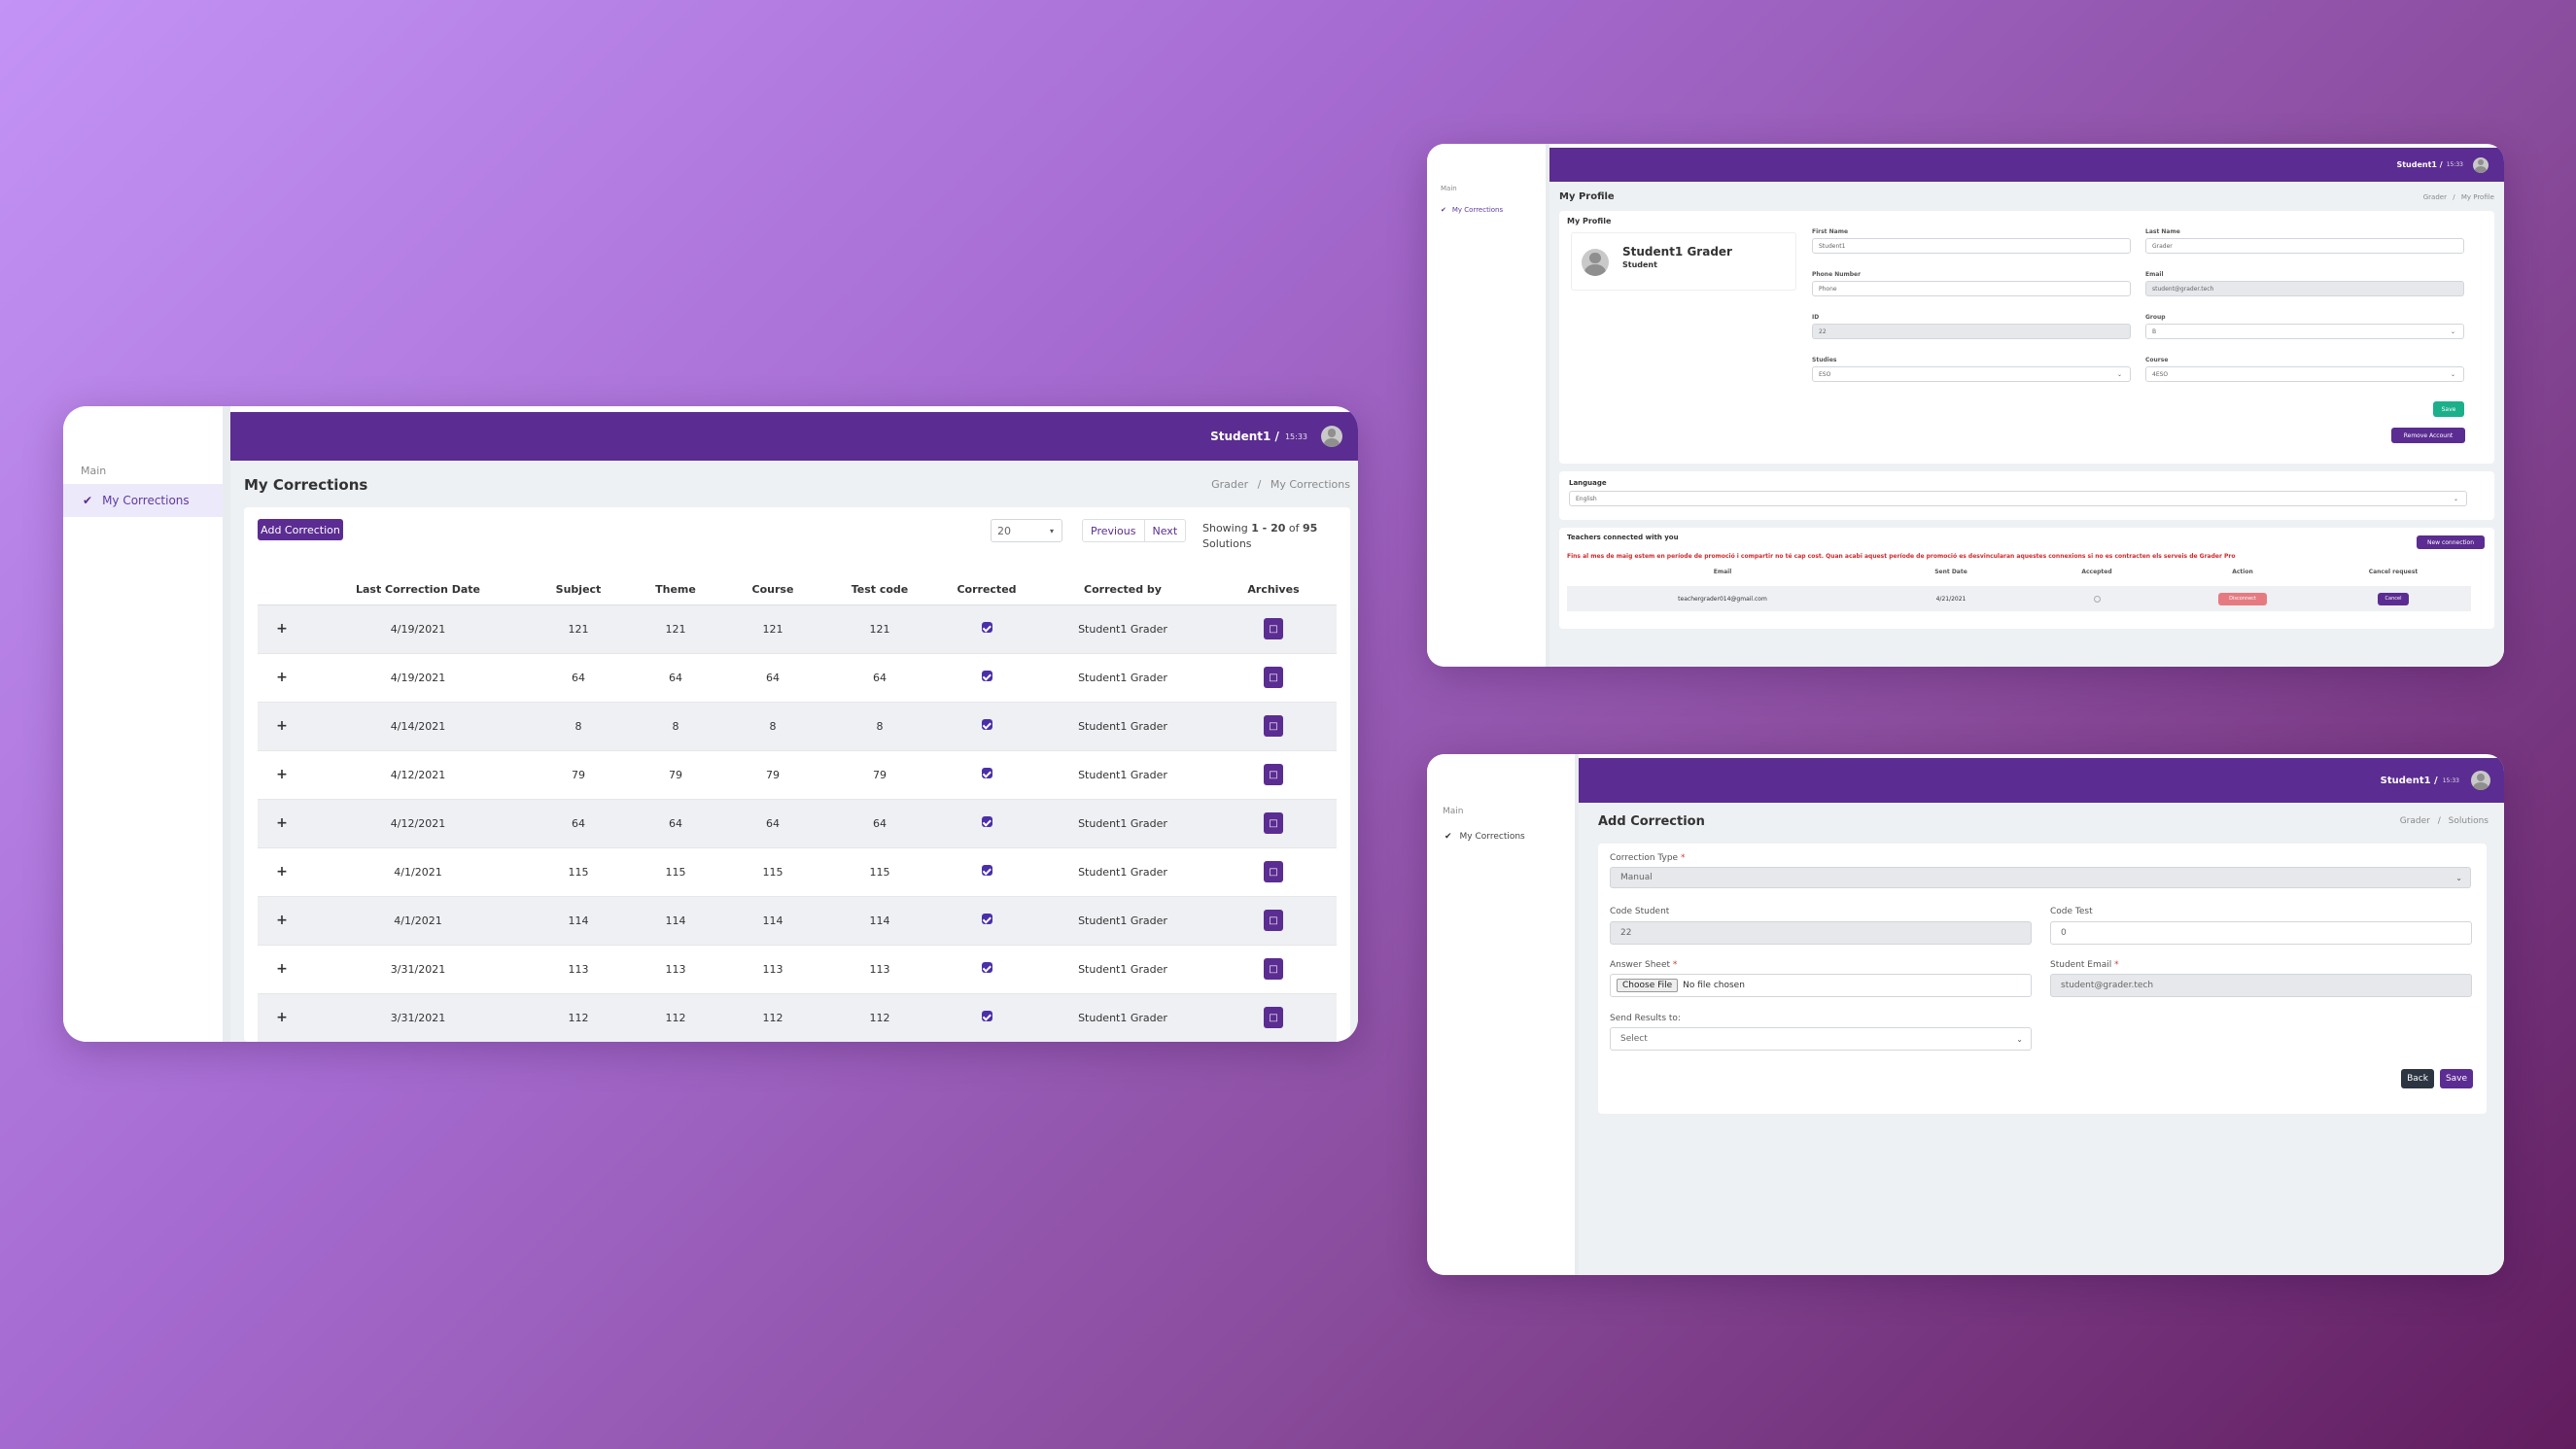 Image resolution: width=2576 pixels, height=1449 pixels. Describe the element at coordinates (1026, 530) in the screenshot. I see `page-size-select: 20 ▾` at that location.